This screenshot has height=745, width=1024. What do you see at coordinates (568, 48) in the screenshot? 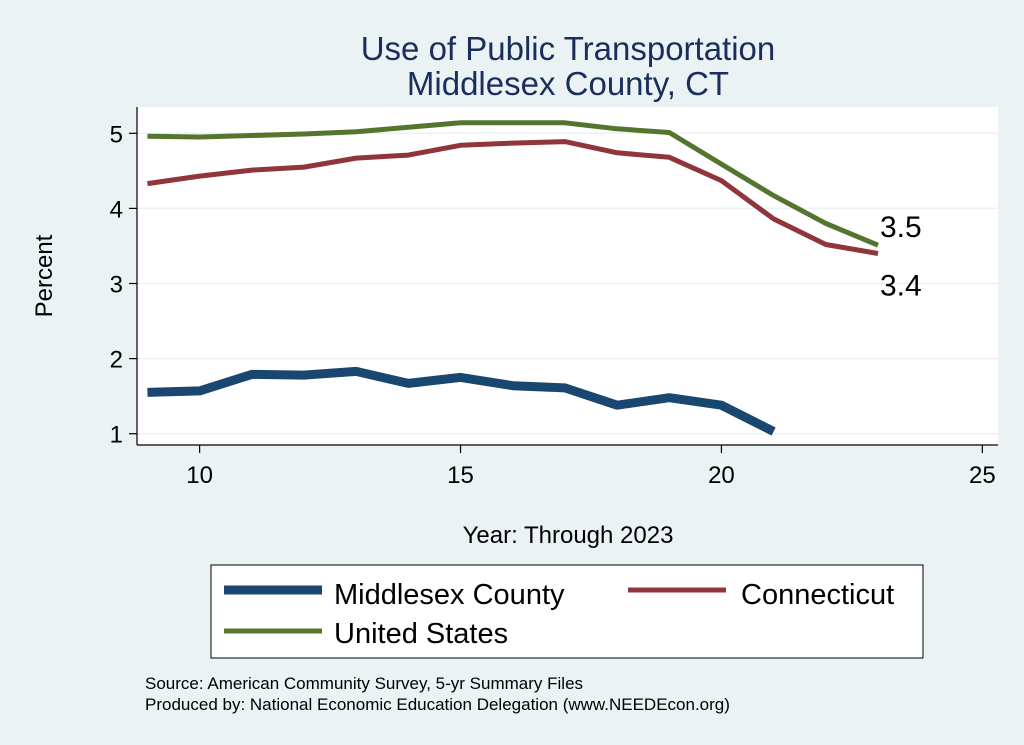
I see `chart-title-line-1: Use of Public Transportation` at bounding box center [568, 48].